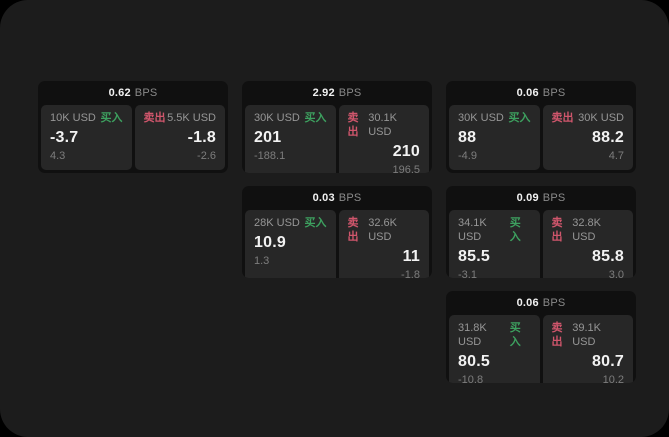 The height and width of the screenshot is (437, 669). What do you see at coordinates (201, 137) in the screenshot?
I see `sell-price: -1.8` at bounding box center [201, 137].